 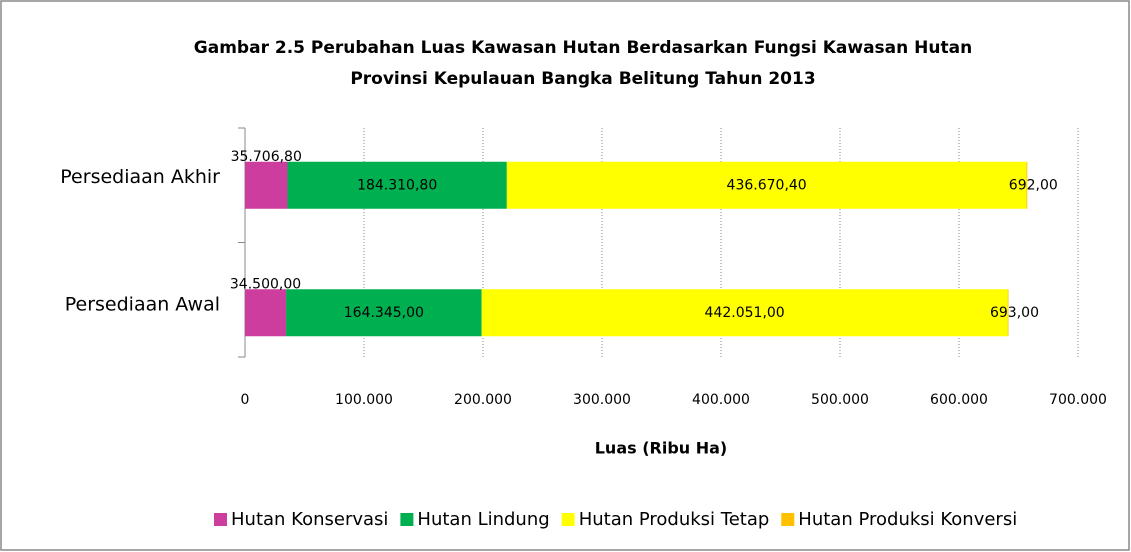 What do you see at coordinates (959, 400) in the screenshot?
I see `x-tick-label: 600.000` at bounding box center [959, 400].